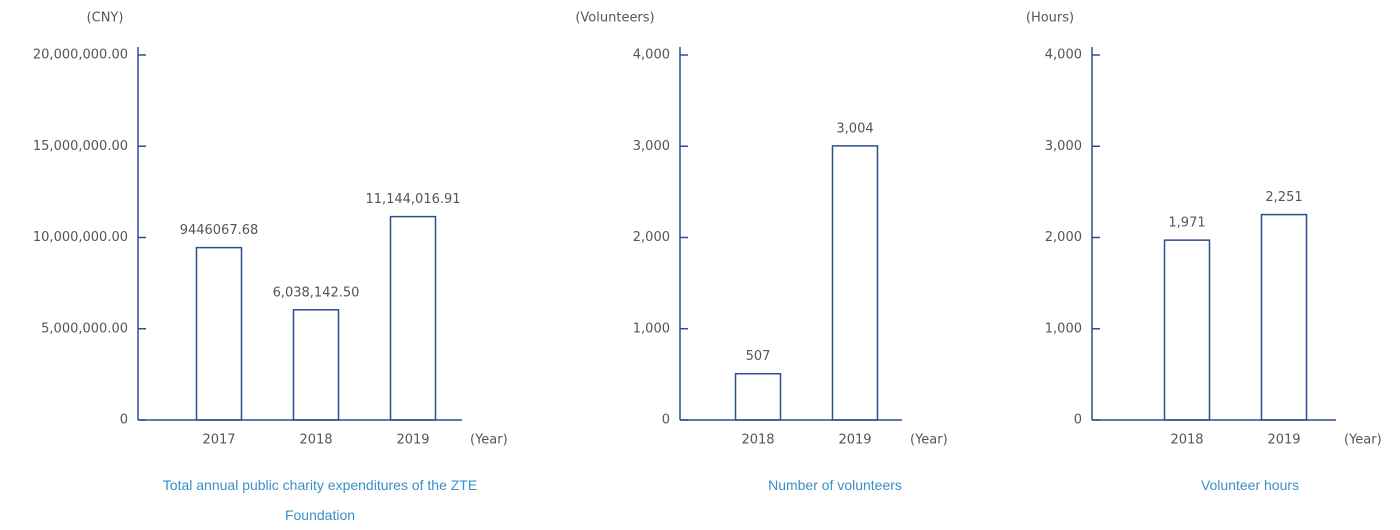 This screenshot has height=530, width=1400. I want to click on y-tick-label: 10,000,000.00, so click(80, 237).